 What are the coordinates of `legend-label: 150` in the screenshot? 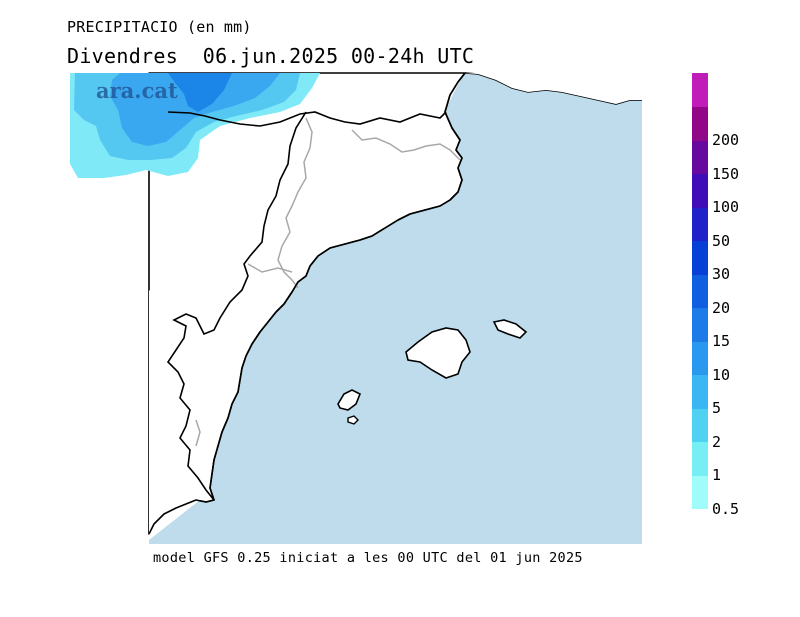 It's located at (726, 173).